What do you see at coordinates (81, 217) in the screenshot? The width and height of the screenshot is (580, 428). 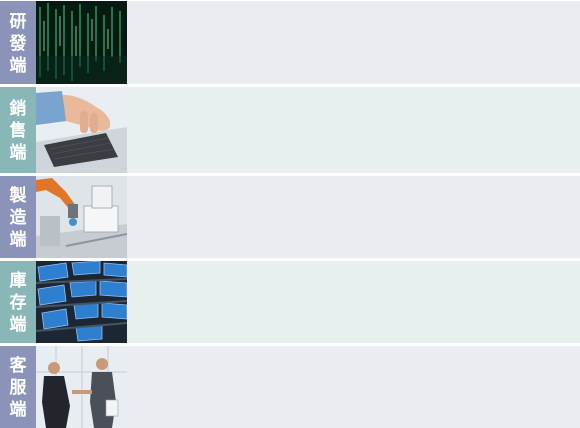 I see `manufacturing-image` at bounding box center [81, 217].